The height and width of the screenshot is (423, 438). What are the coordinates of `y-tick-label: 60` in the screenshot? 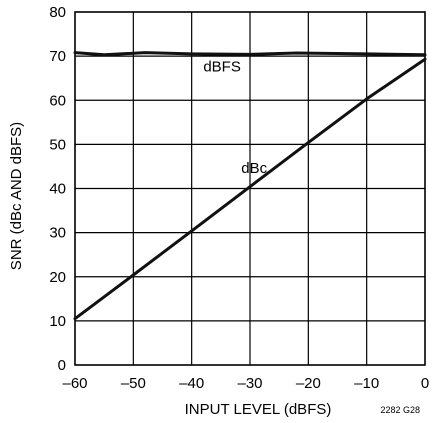 It's located at (57, 100).